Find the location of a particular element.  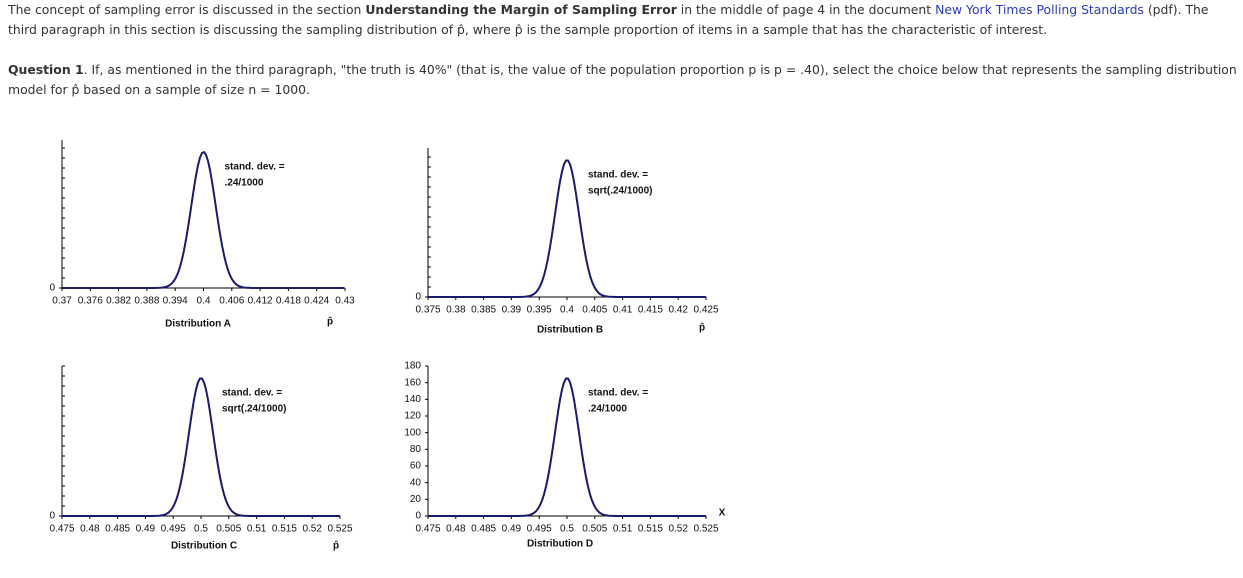

y-tick-label: 140 is located at coordinates (412, 399).